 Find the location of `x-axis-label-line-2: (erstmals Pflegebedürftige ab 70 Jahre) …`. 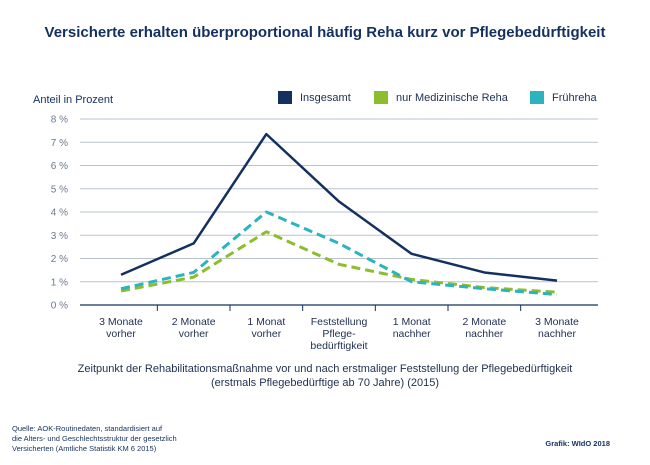

x-axis-label-line-2: (erstmals Pflegebedürftige ab 70 Jahre) … is located at coordinates (325, 383).